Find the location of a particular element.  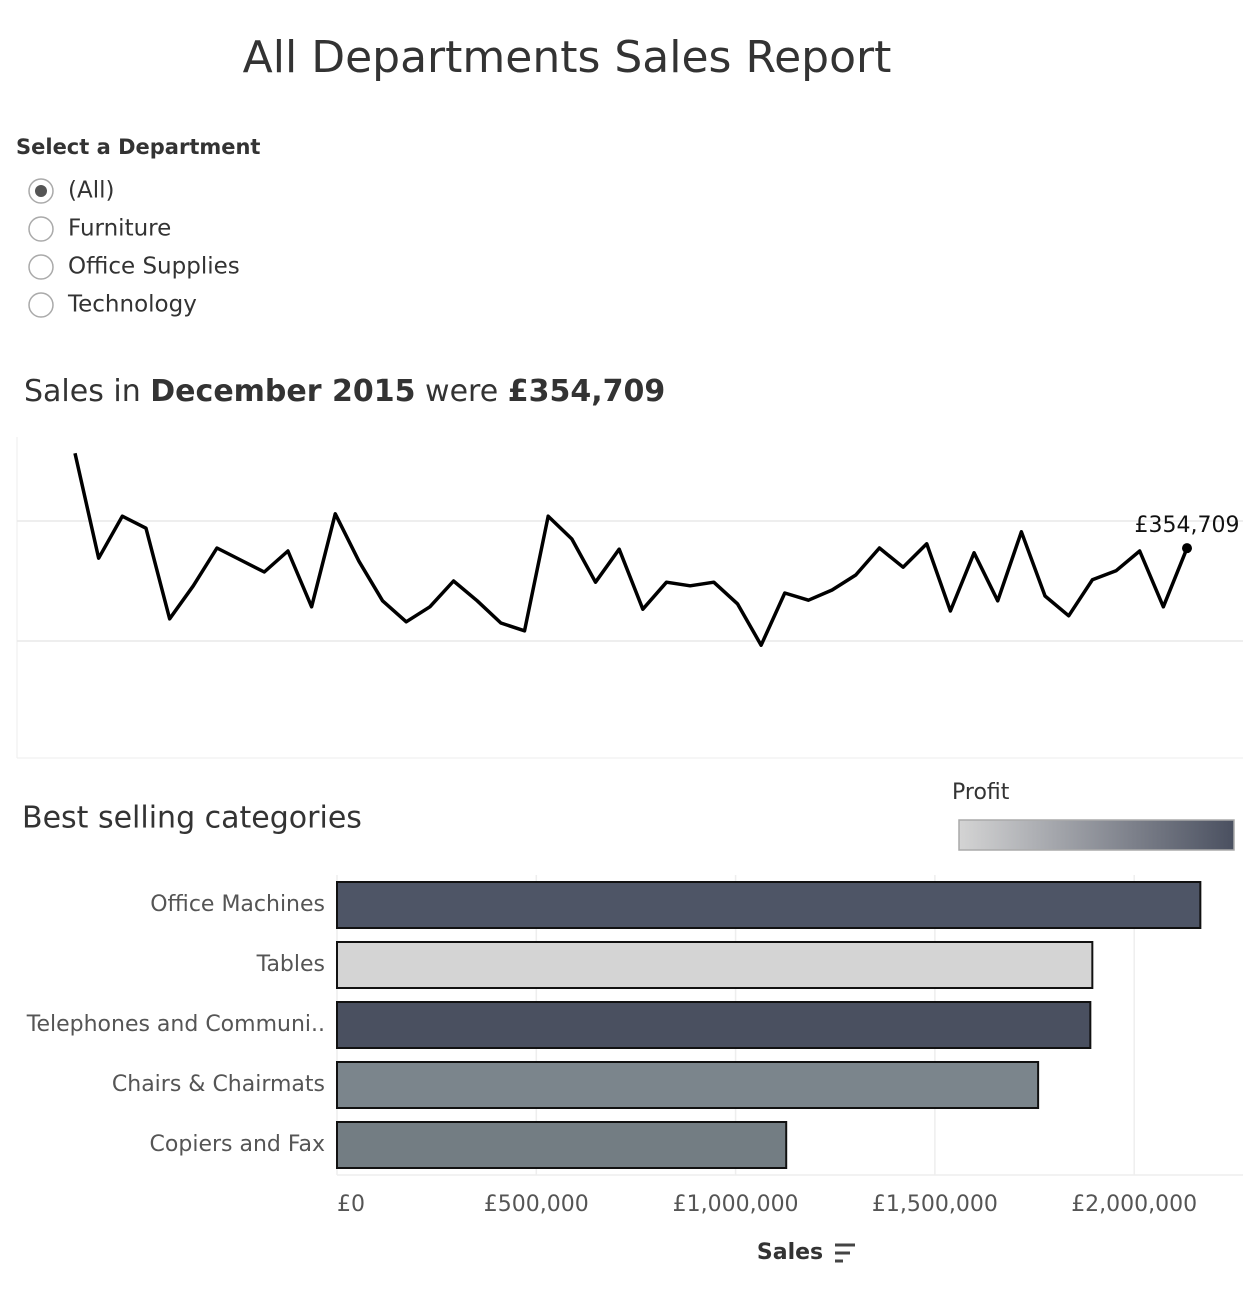

radio-option-label: Technology is located at coordinates (132, 305).